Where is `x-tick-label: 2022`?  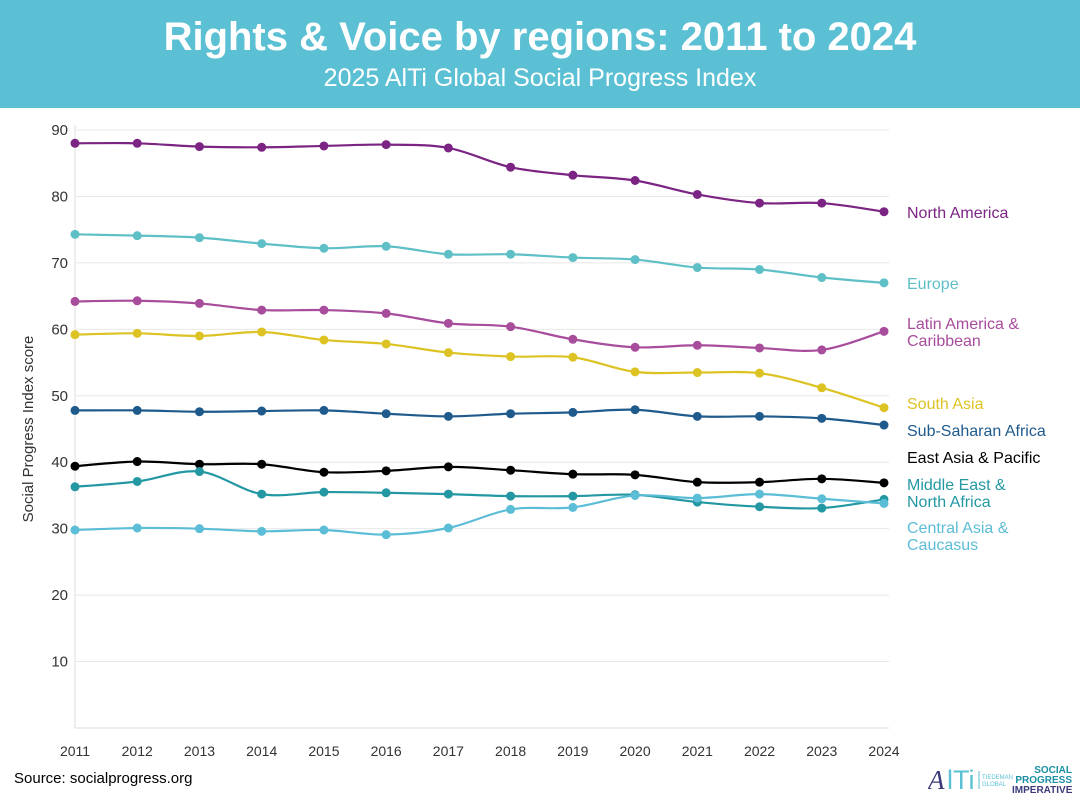 x-tick-label: 2022 is located at coordinates (759, 751).